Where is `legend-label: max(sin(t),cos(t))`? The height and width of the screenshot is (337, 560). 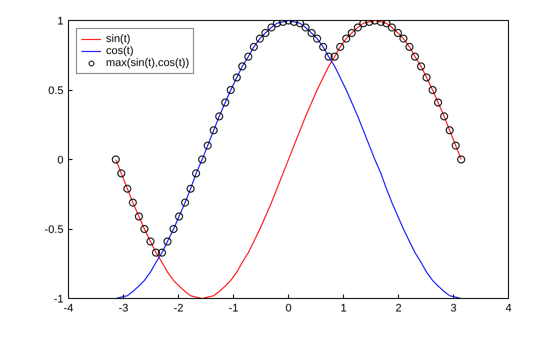
legend-label: max(sin(t),cos(t)) is located at coordinates (148, 63).